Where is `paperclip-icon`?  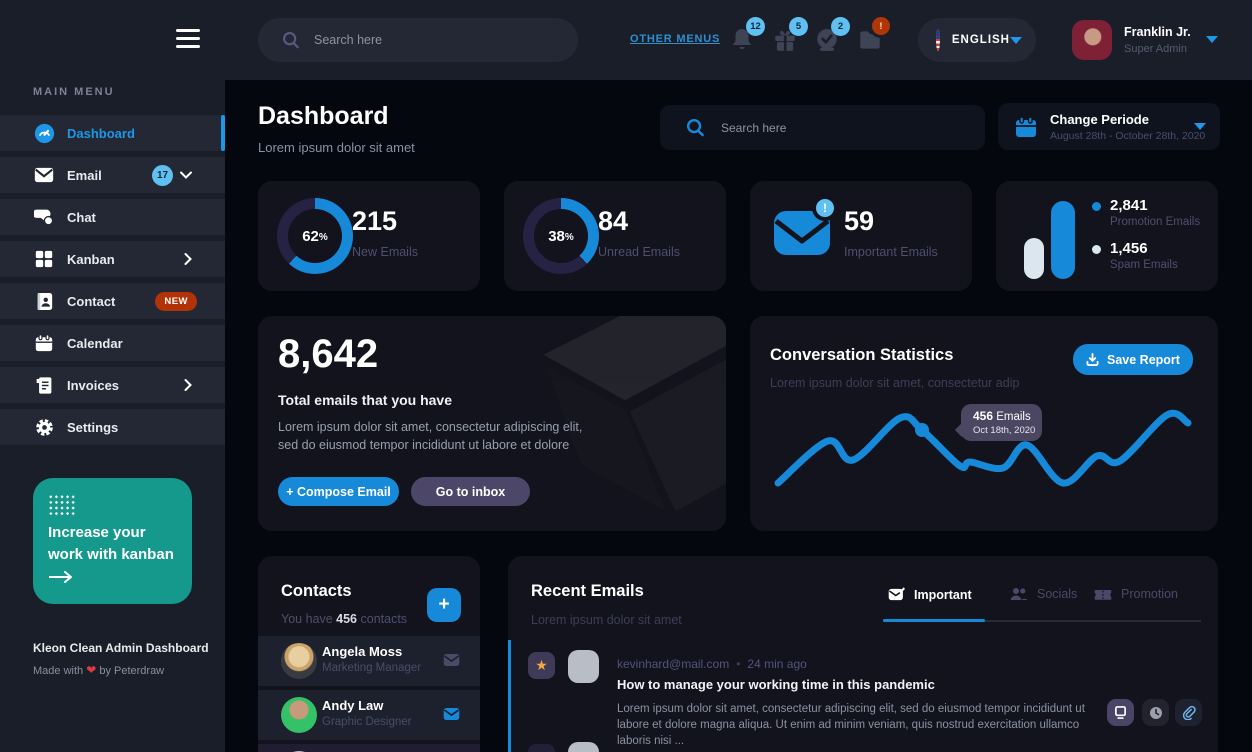 paperclip-icon is located at coordinates (1189, 712).